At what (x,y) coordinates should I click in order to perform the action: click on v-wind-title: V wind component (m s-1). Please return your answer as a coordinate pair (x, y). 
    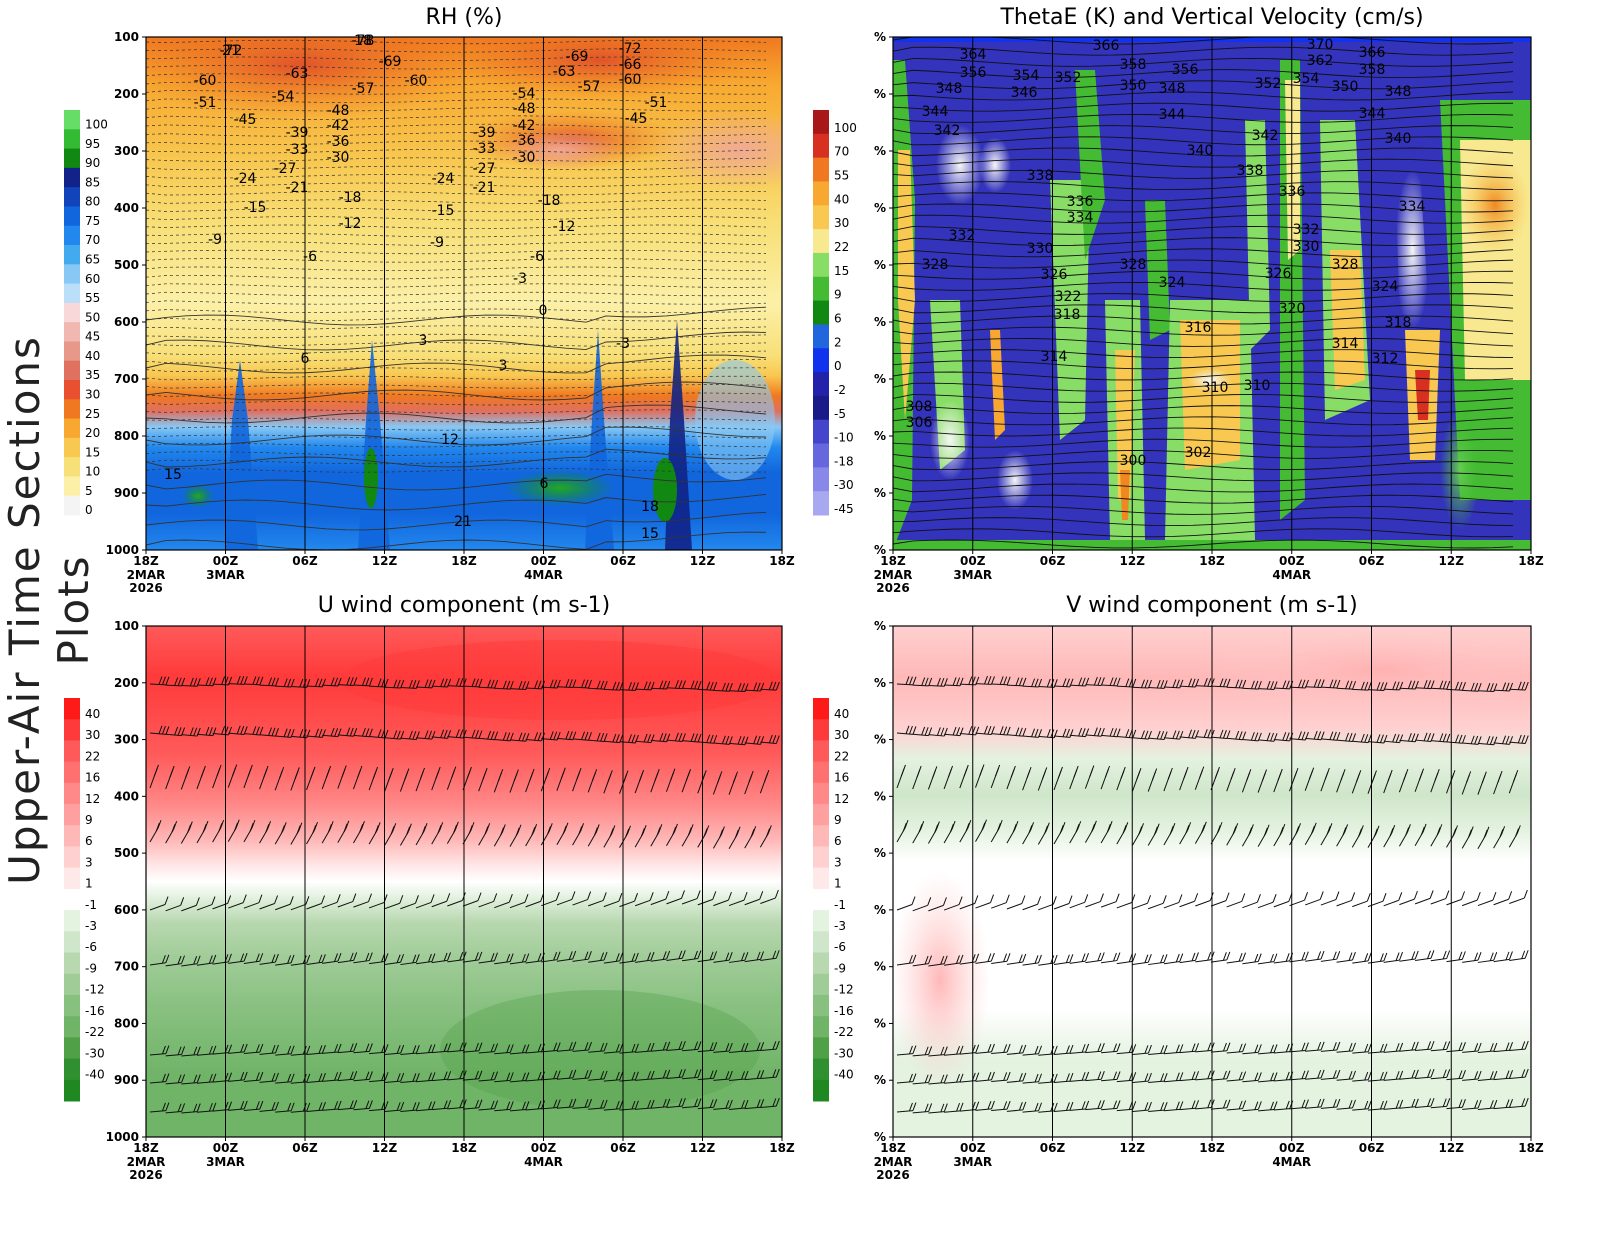
    Looking at the image, I should click on (1212, 605).